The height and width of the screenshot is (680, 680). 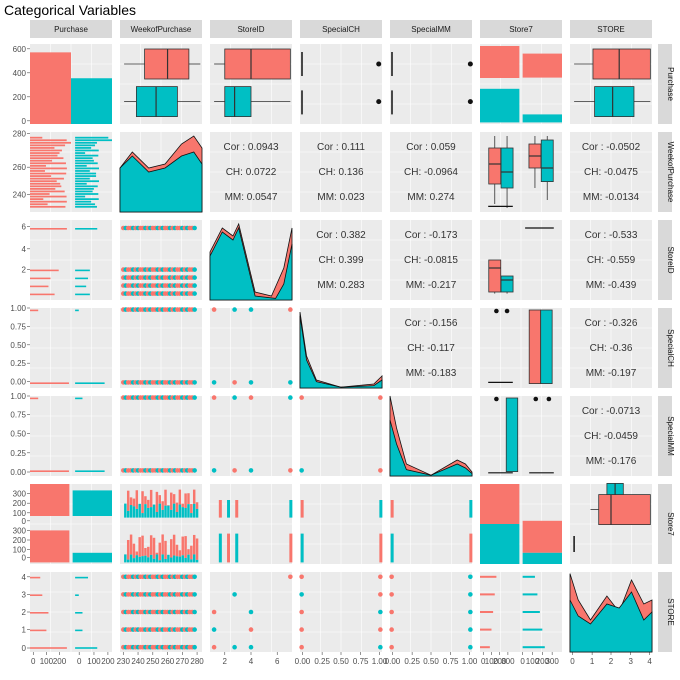 What do you see at coordinates (532, 629) in the screenshot?
I see `store-bar-MM` at bounding box center [532, 629].